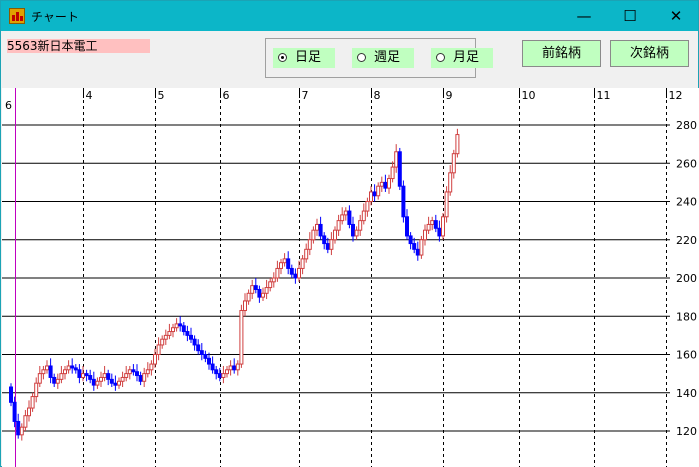  Describe the element at coordinates (304, 58) in the screenshot. I see `radio-daily: 日足` at that location.